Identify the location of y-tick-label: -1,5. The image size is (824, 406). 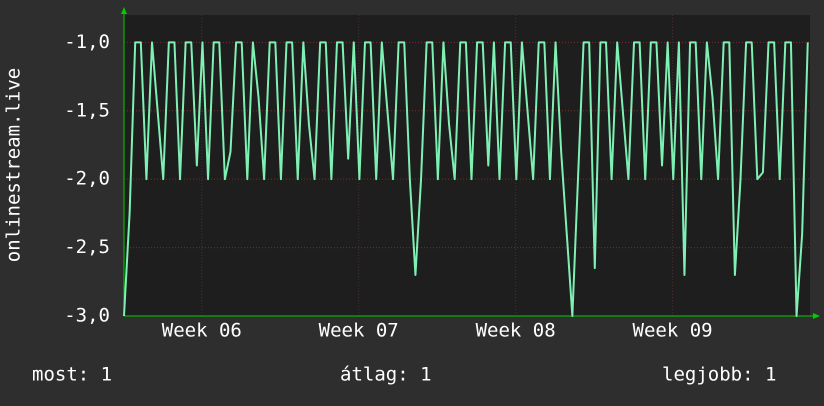
(87, 110).